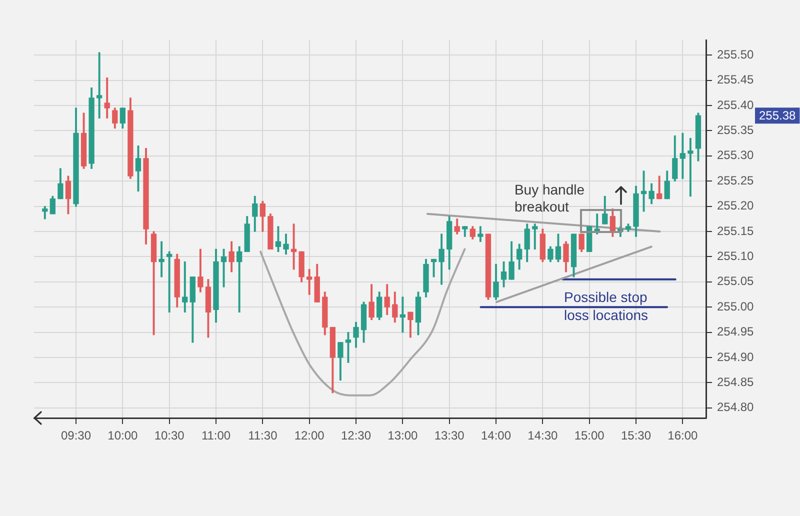  Describe the element at coordinates (735, 231) in the screenshot. I see `y-tick-label: 255.15` at that location.